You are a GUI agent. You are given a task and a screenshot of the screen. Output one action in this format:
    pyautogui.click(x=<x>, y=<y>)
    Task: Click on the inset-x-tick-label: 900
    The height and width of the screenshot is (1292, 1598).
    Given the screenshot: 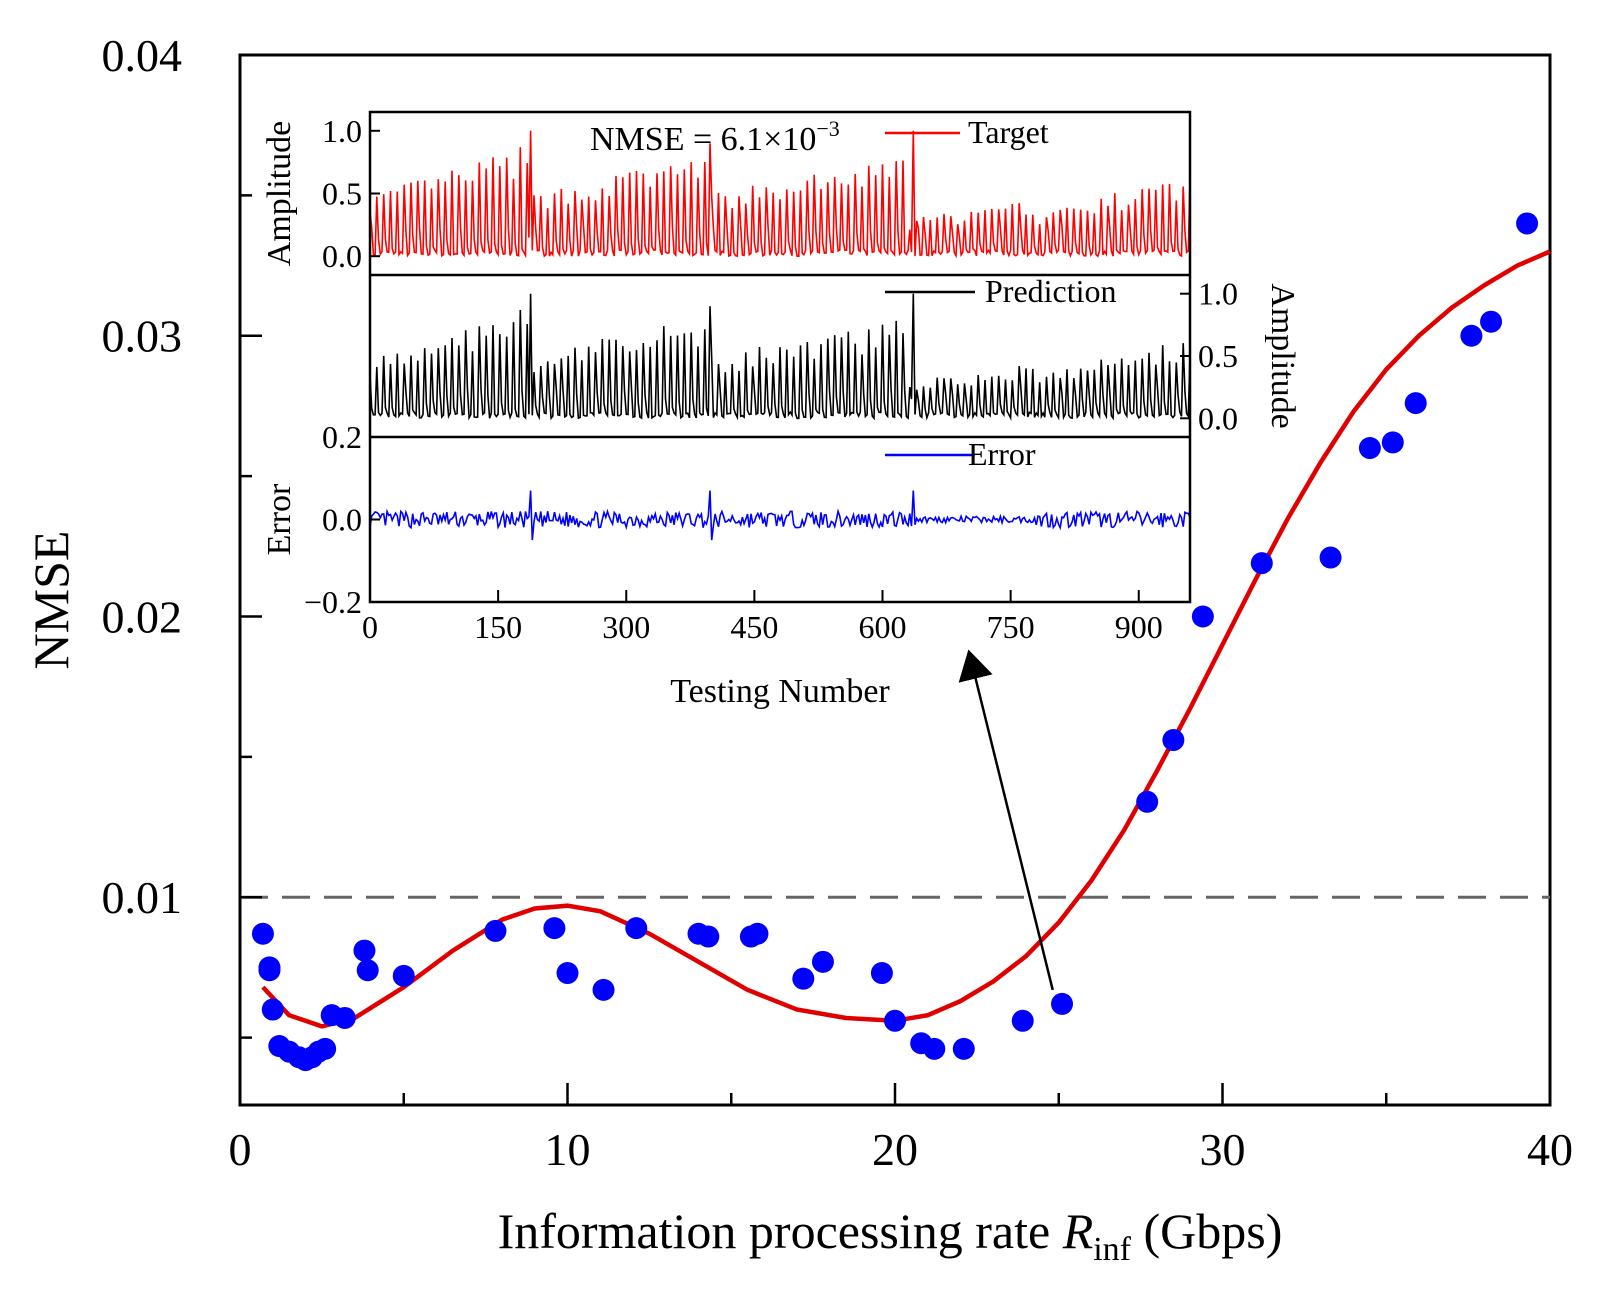 What is the action you would take?
    pyautogui.click(x=1139, y=627)
    